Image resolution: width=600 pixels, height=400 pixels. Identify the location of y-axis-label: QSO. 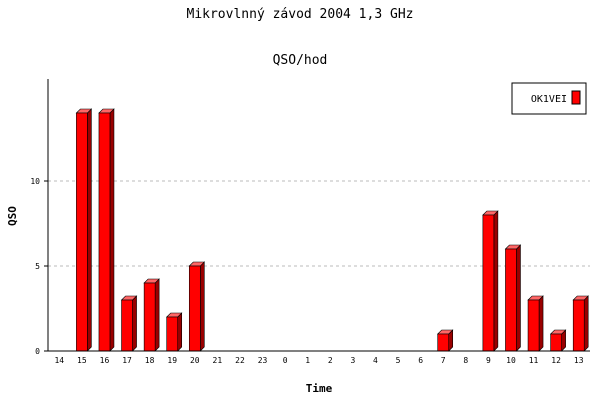
(12, 216).